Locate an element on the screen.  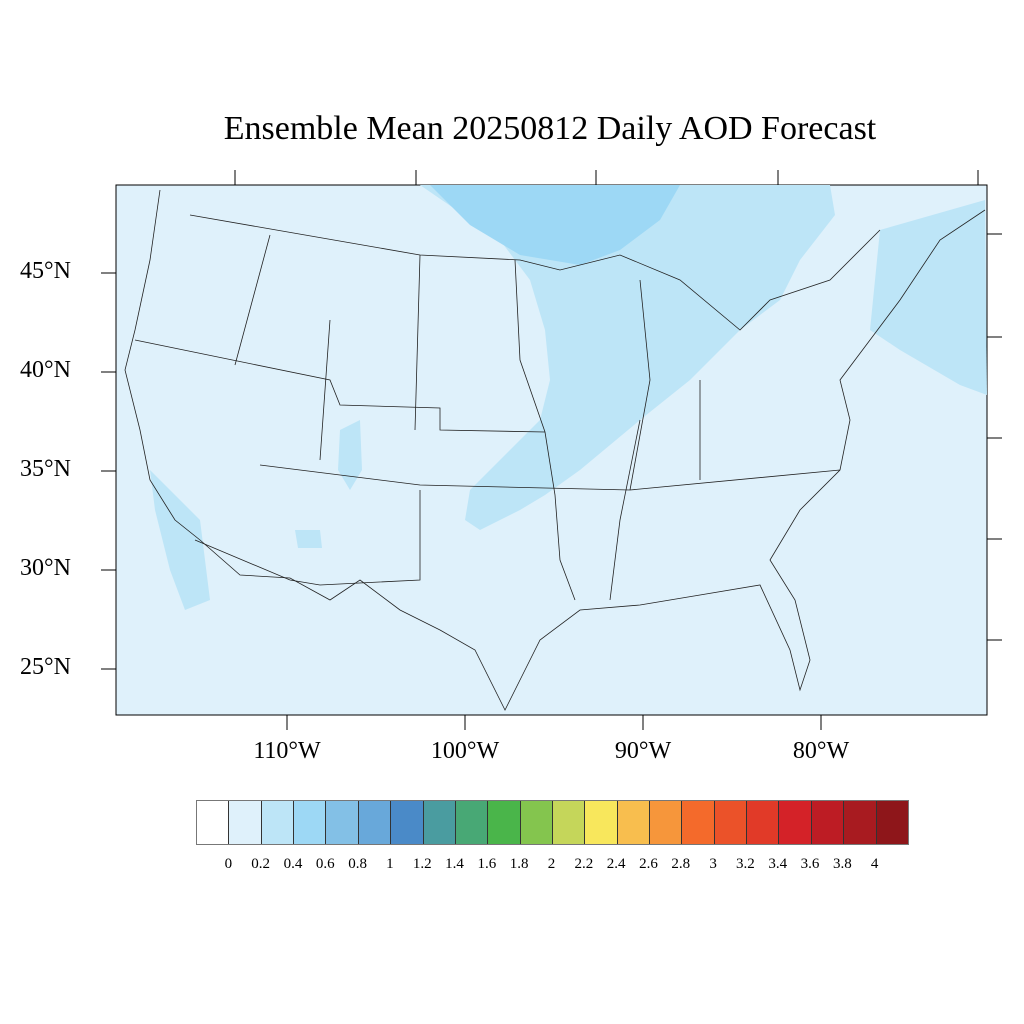
lat-label: 30°N is located at coordinates (45, 568).